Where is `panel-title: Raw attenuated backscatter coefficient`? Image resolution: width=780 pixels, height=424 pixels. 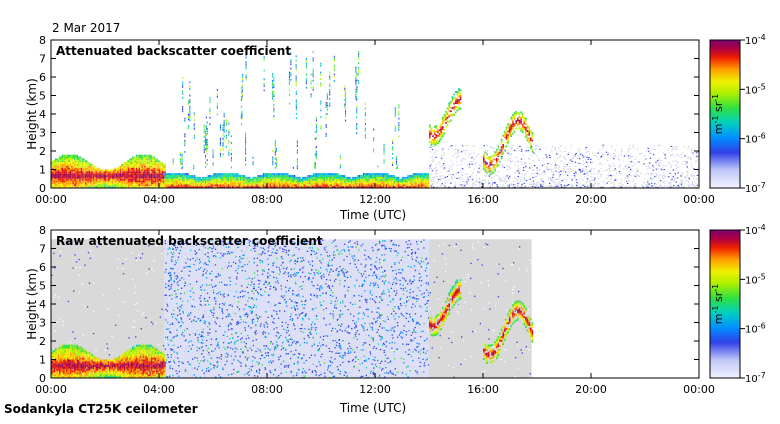
panel-title: Raw attenuated backscatter coefficient is located at coordinates (189, 241).